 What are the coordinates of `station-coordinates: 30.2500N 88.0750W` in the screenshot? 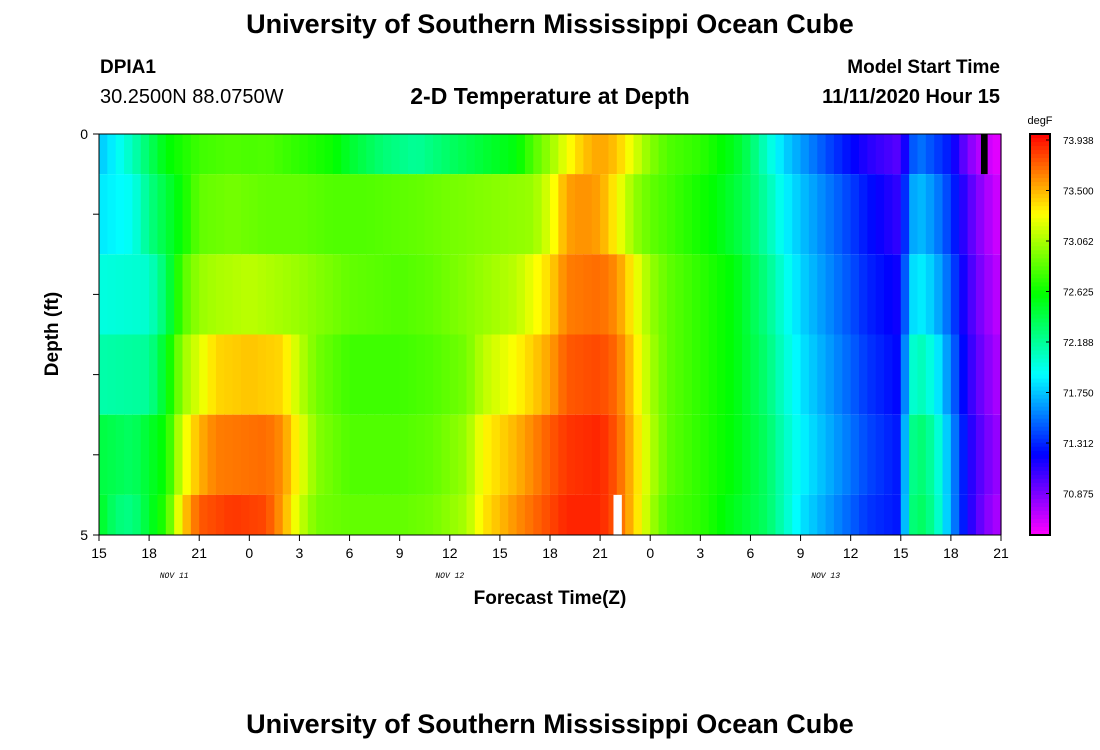 It's located at (192, 97).